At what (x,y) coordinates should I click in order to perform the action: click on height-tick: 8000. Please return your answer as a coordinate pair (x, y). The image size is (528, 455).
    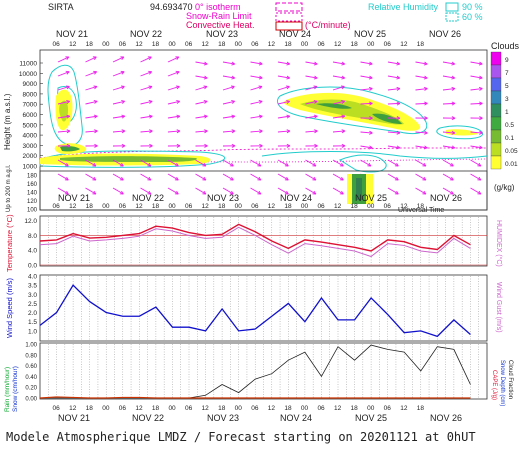
    Looking at the image, I should click on (30, 94).